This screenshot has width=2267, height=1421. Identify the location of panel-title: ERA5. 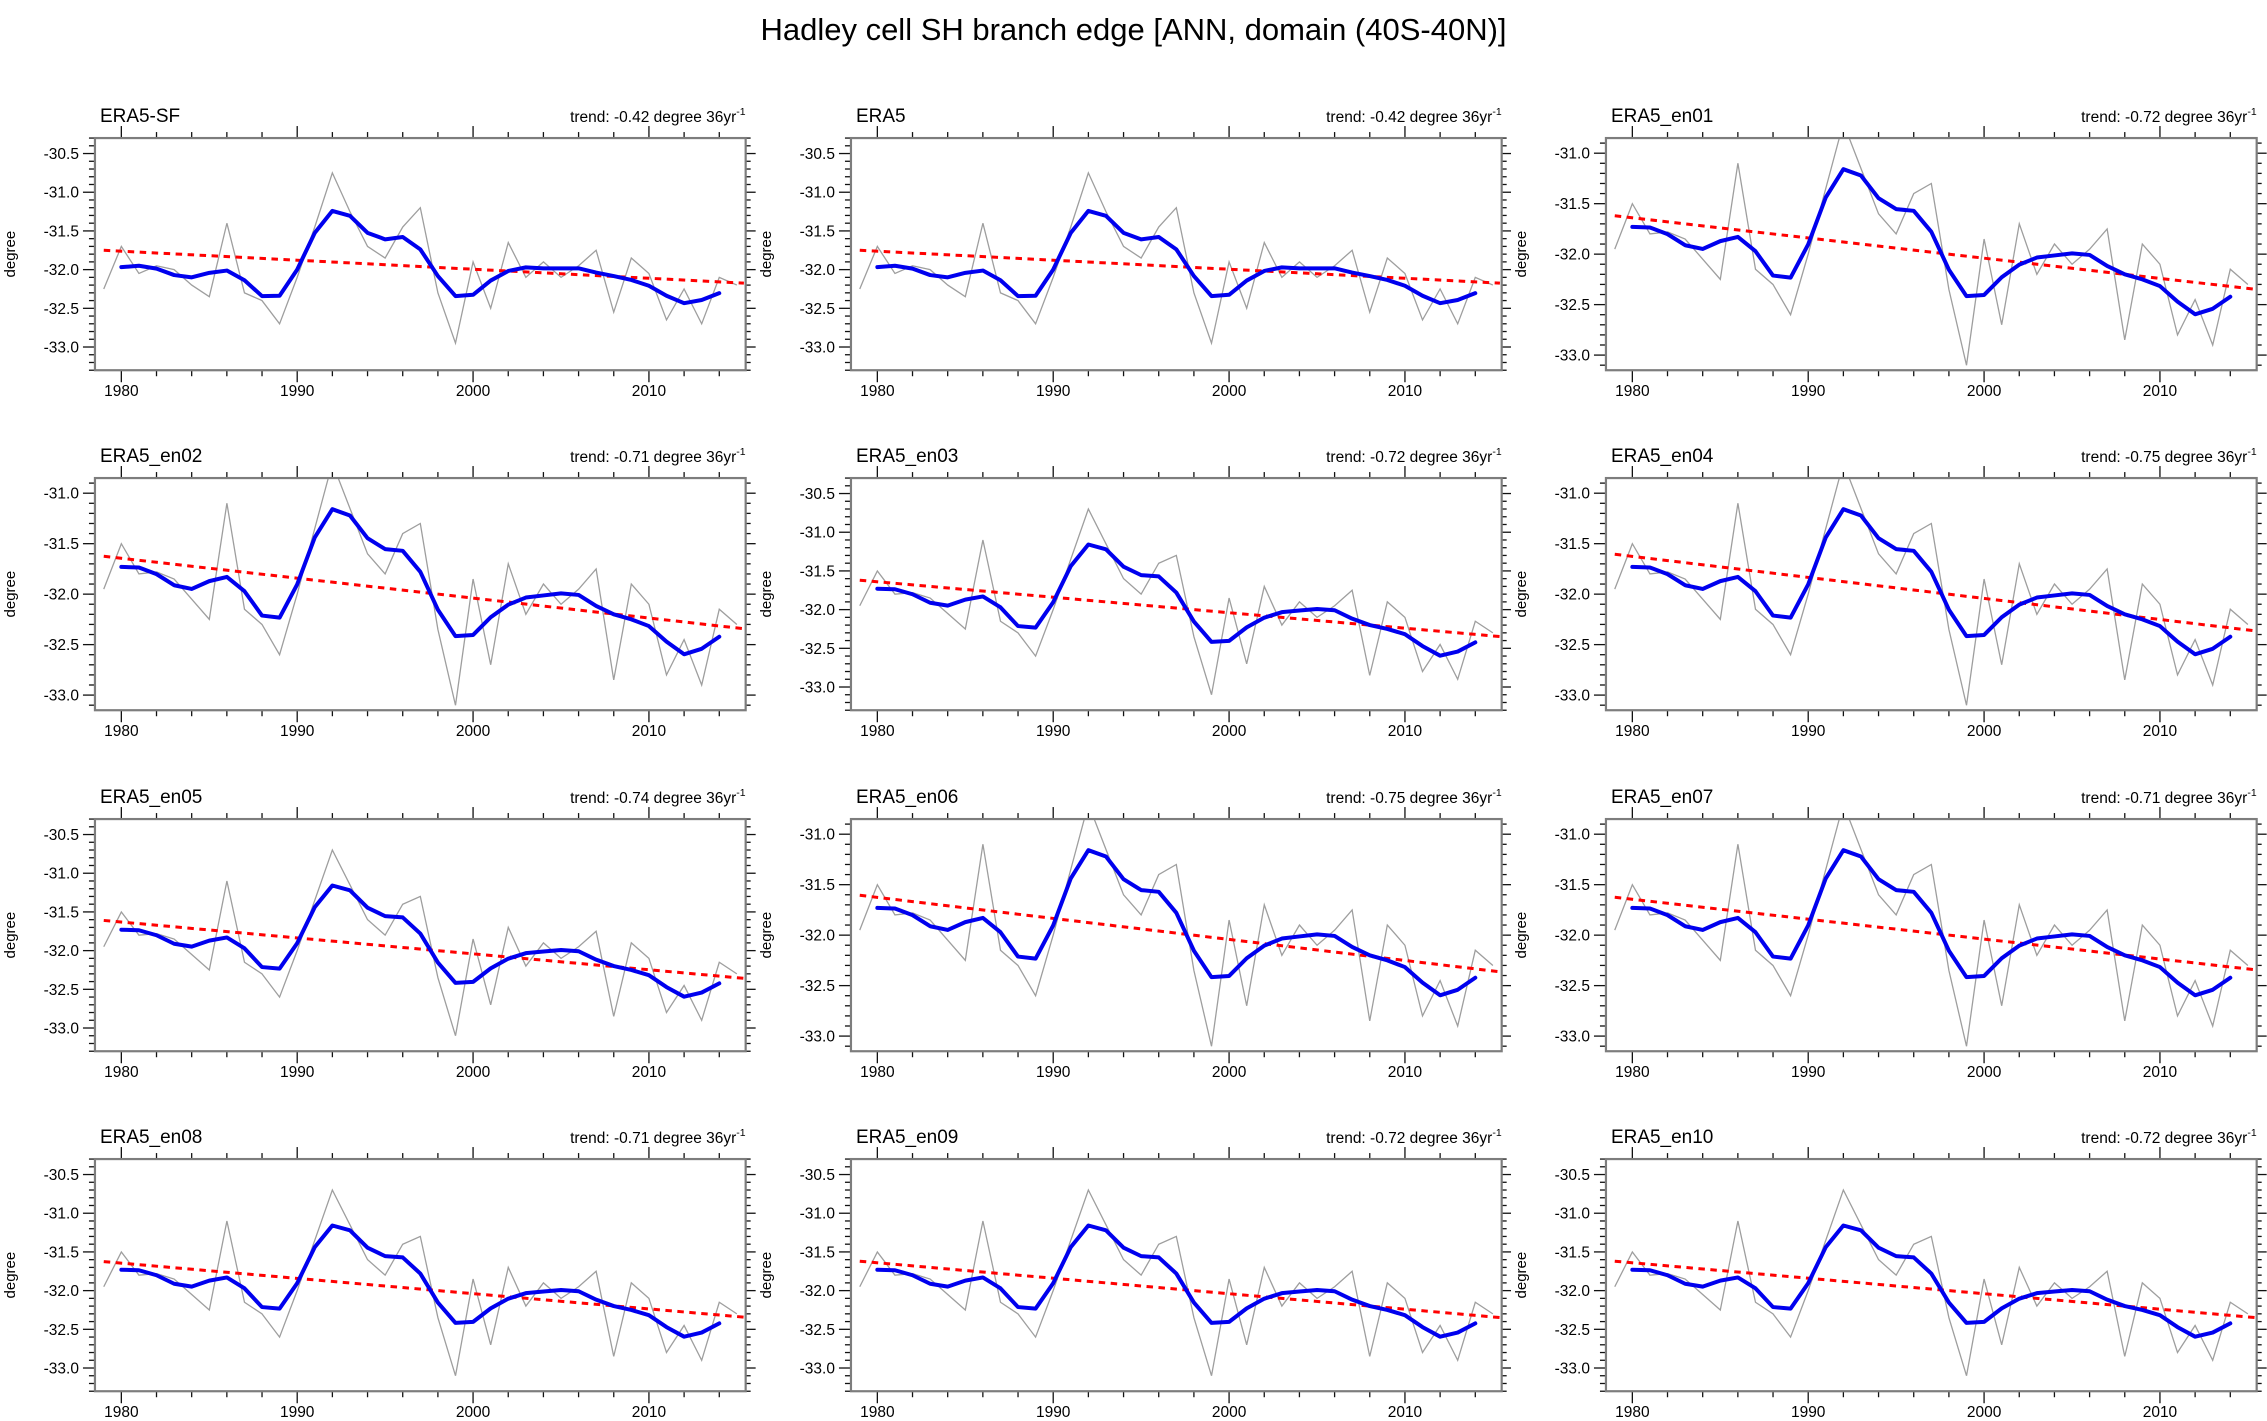
(881, 116).